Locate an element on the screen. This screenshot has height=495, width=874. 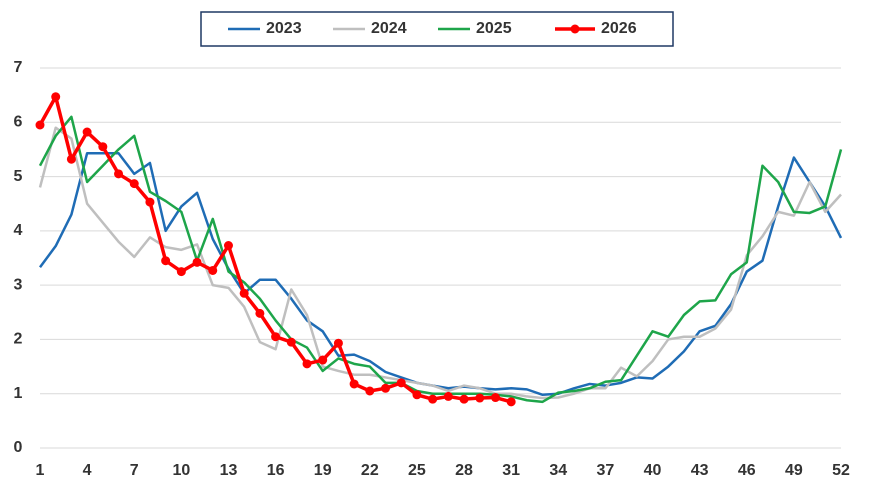
x-tick-label: 22 is located at coordinates (370, 470).